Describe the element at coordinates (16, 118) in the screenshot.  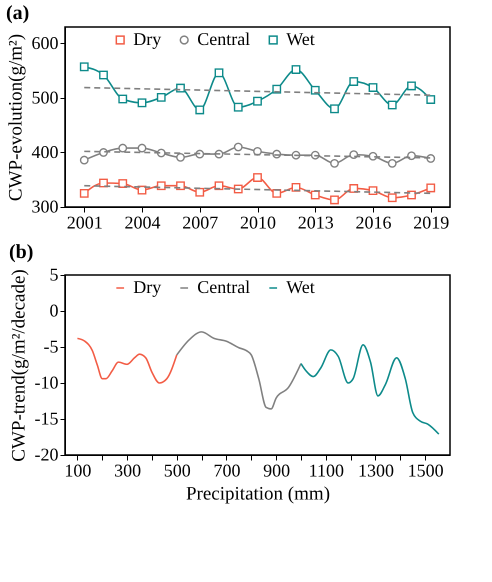
I see `y-axis-title: CWP-evolution(g/m²)` at that location.